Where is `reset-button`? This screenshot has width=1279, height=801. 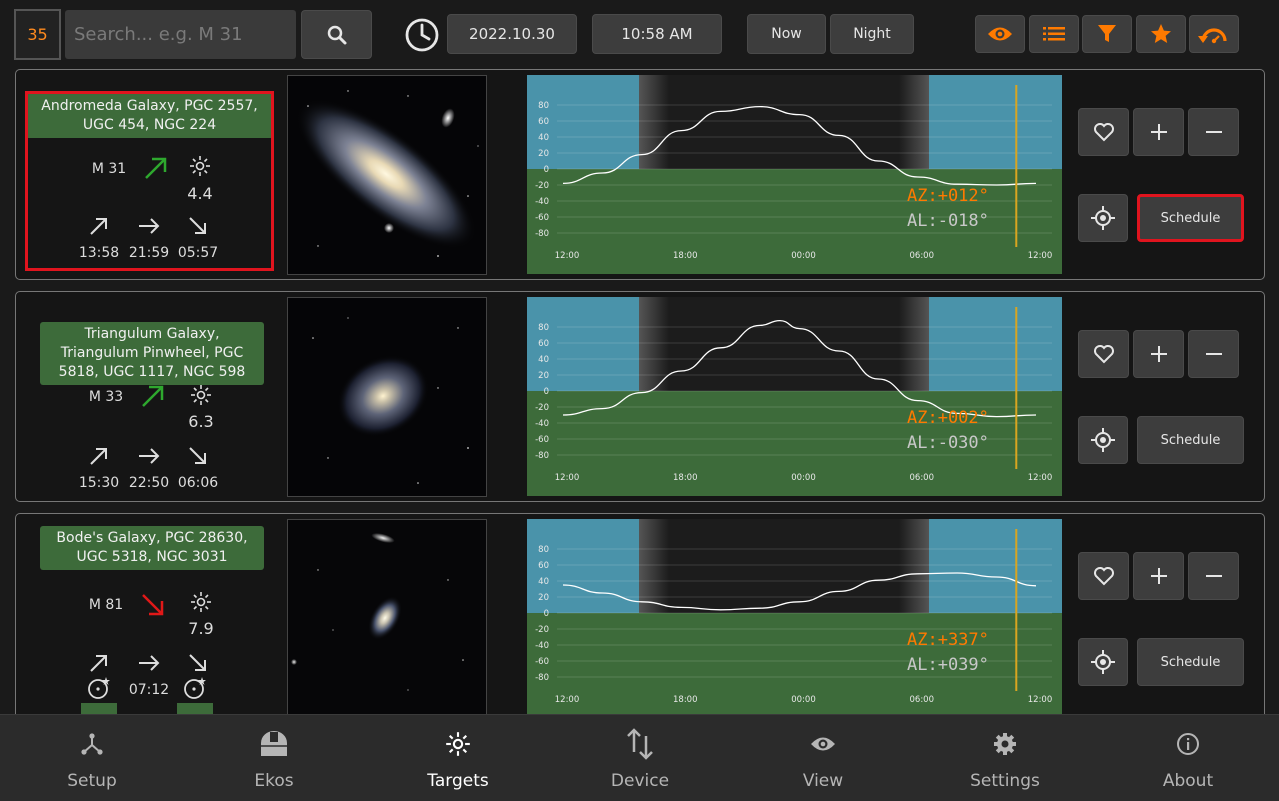 reset-button is located at coordinates (1214, 34).